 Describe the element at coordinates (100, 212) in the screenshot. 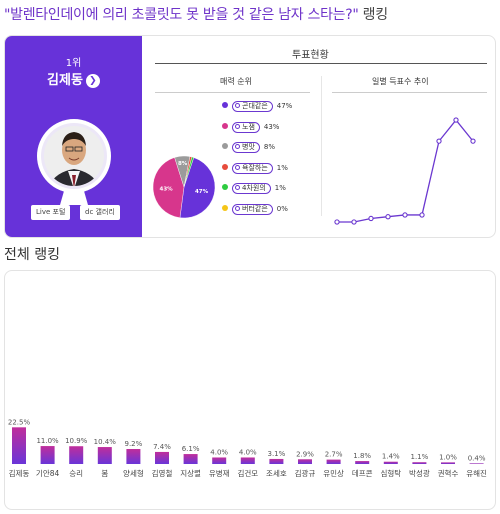

I see `dc-gallery-button: dc 갤러리` at that location.